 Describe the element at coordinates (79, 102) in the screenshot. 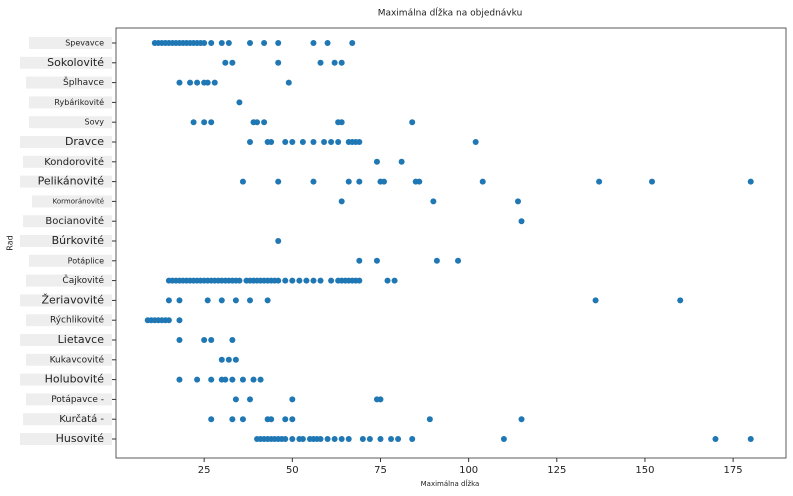

I see `y-tick-label: Rybárikovité` at that location.